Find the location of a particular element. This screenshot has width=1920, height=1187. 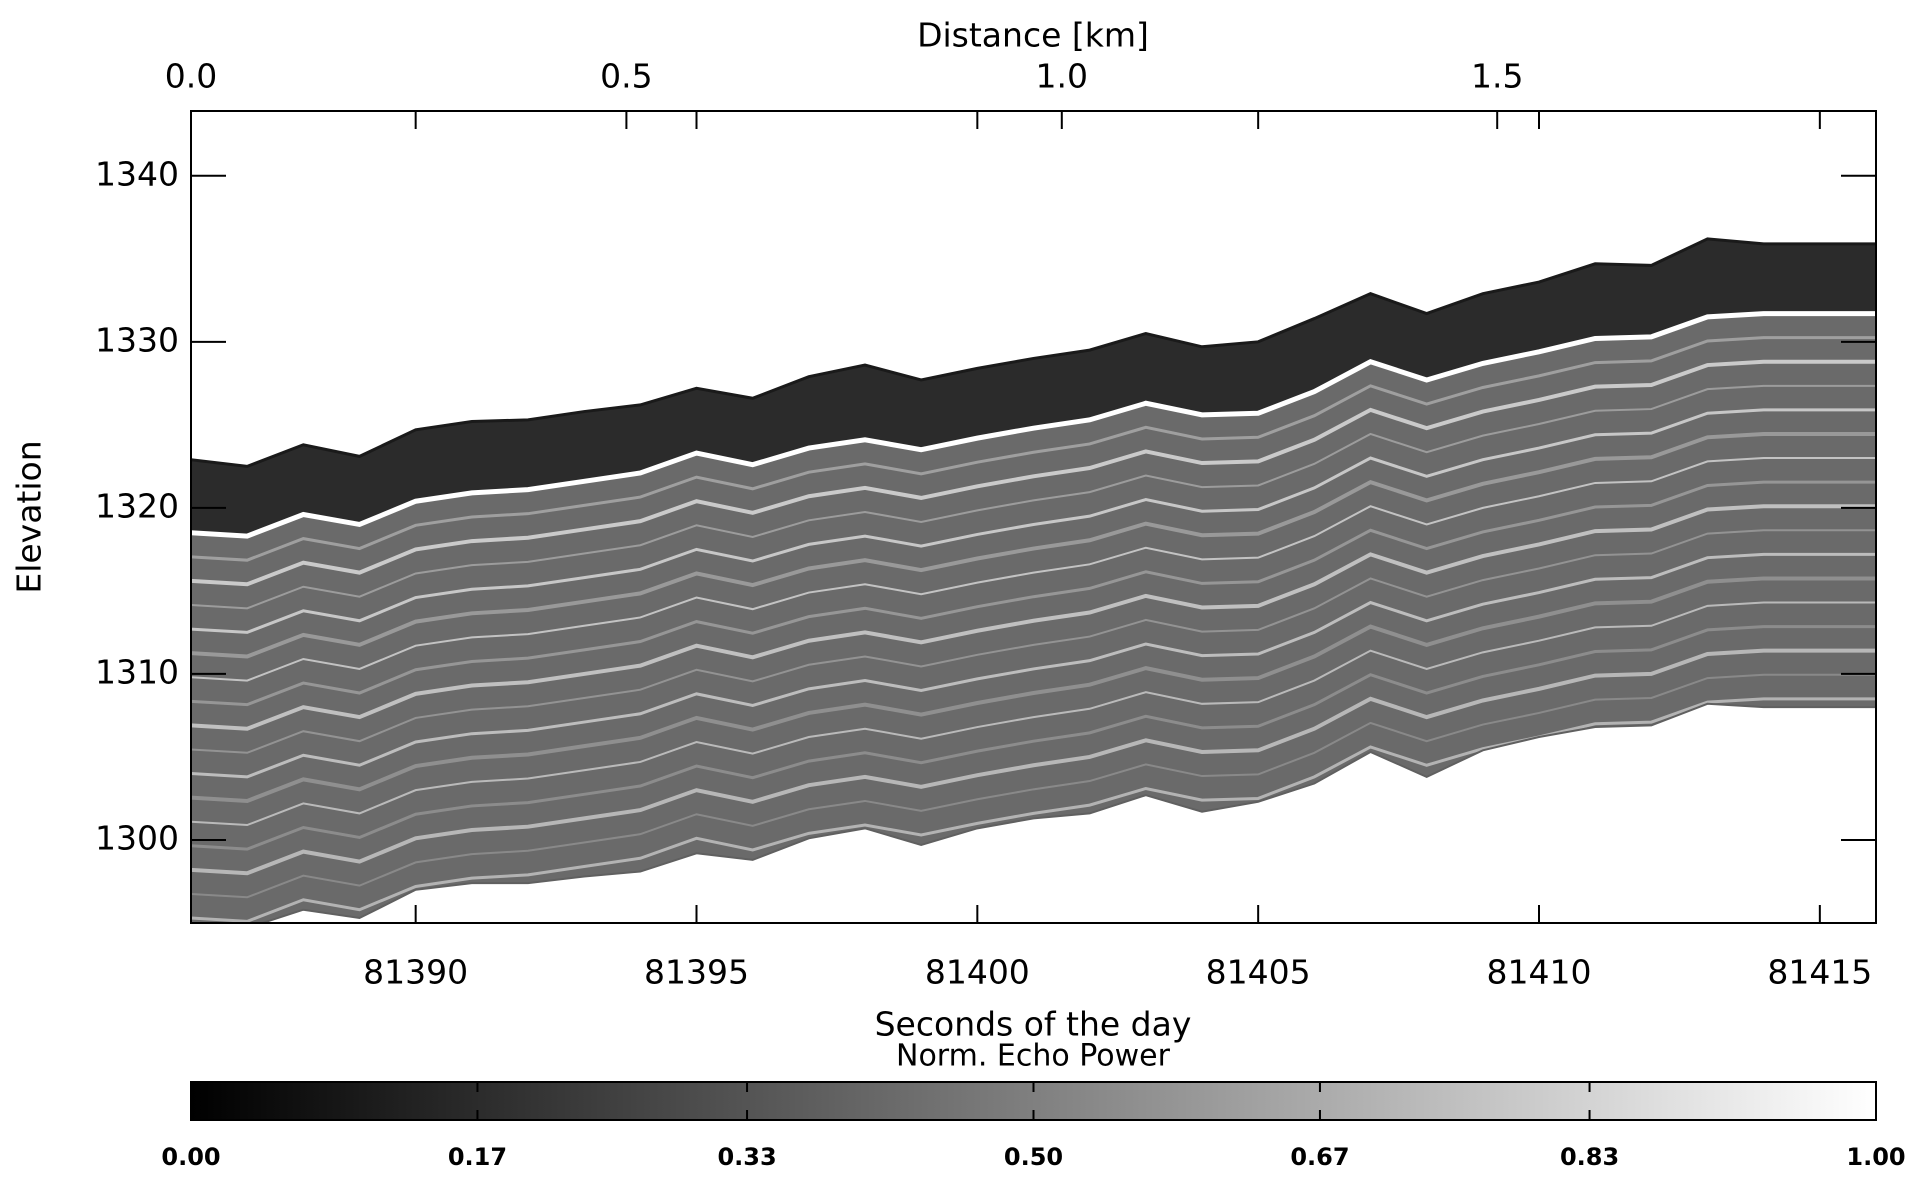

colorbar-tick-label: 1.00 is located at coordinates (1875, 1157).